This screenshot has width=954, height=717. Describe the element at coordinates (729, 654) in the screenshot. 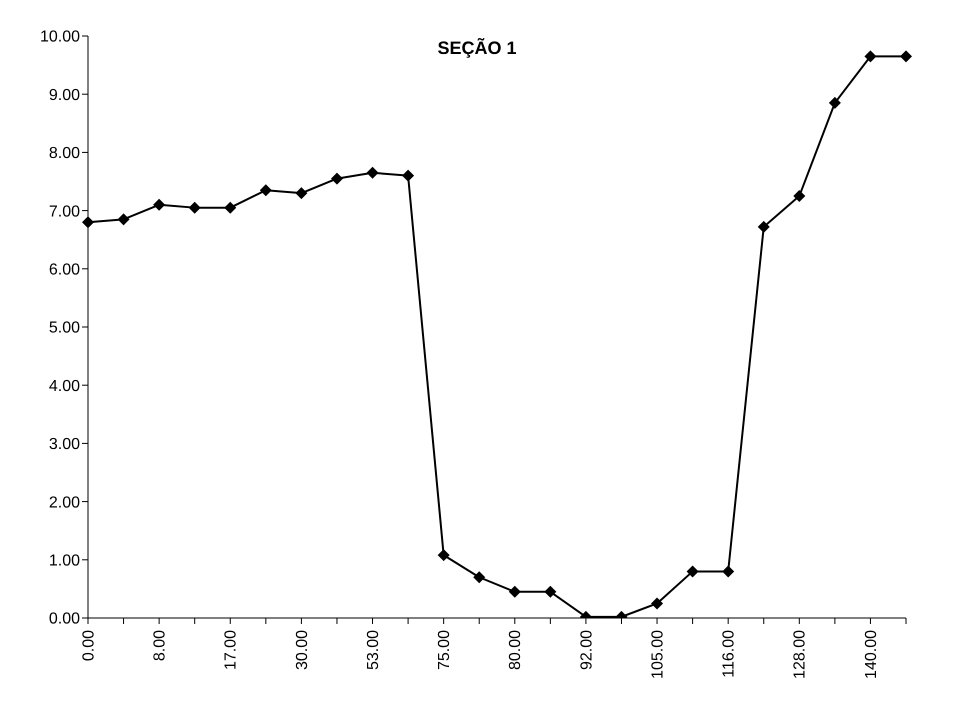

I see `x-tick-label: 116.00` at that location.